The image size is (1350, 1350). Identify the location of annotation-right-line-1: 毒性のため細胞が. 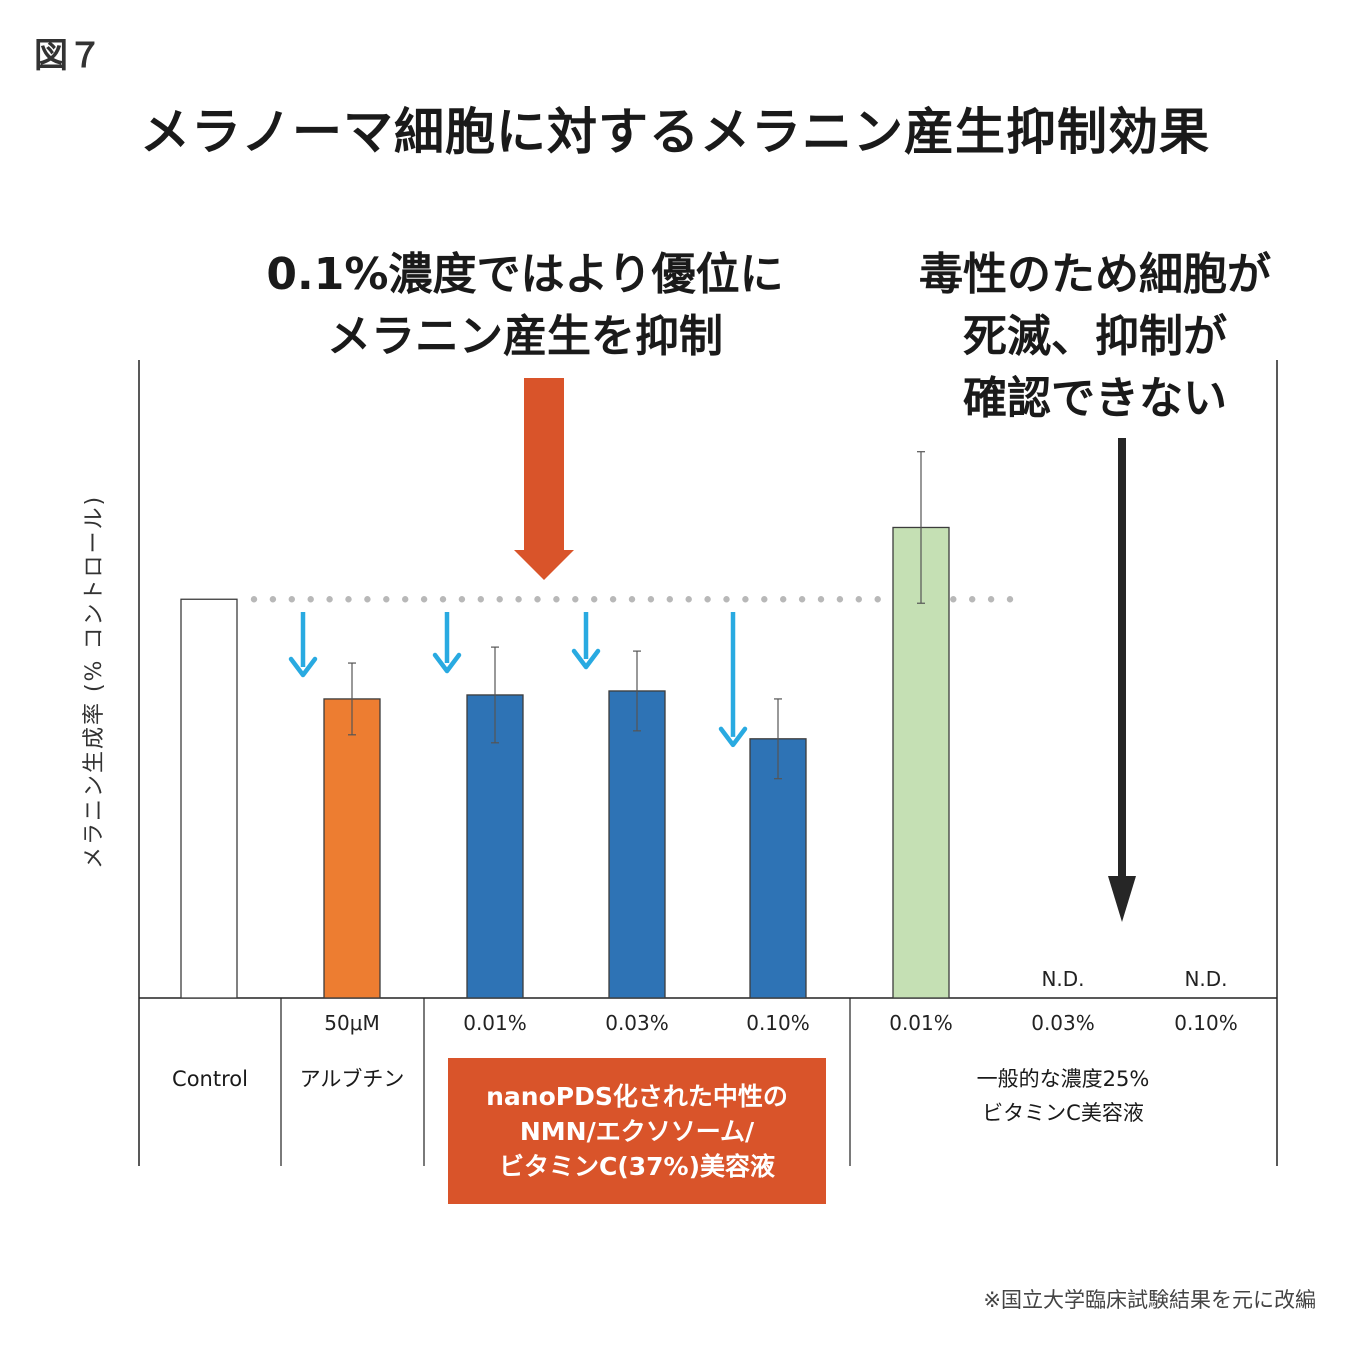
(1095, 274).